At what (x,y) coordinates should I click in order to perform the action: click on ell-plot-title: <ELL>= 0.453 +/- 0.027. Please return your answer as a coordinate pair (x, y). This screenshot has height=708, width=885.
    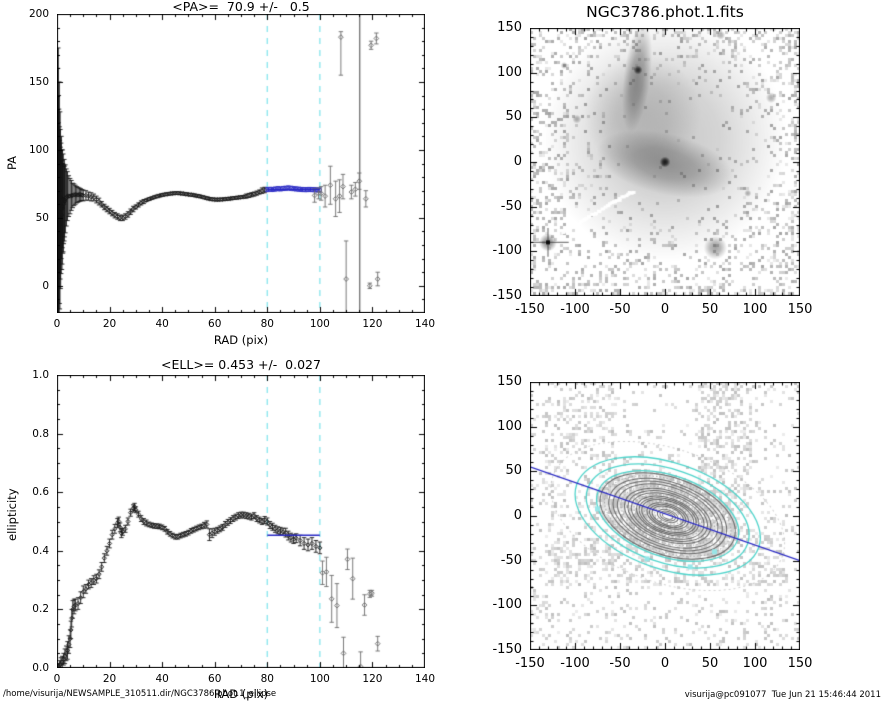
    Looking at the image, I should click on (241, 364).